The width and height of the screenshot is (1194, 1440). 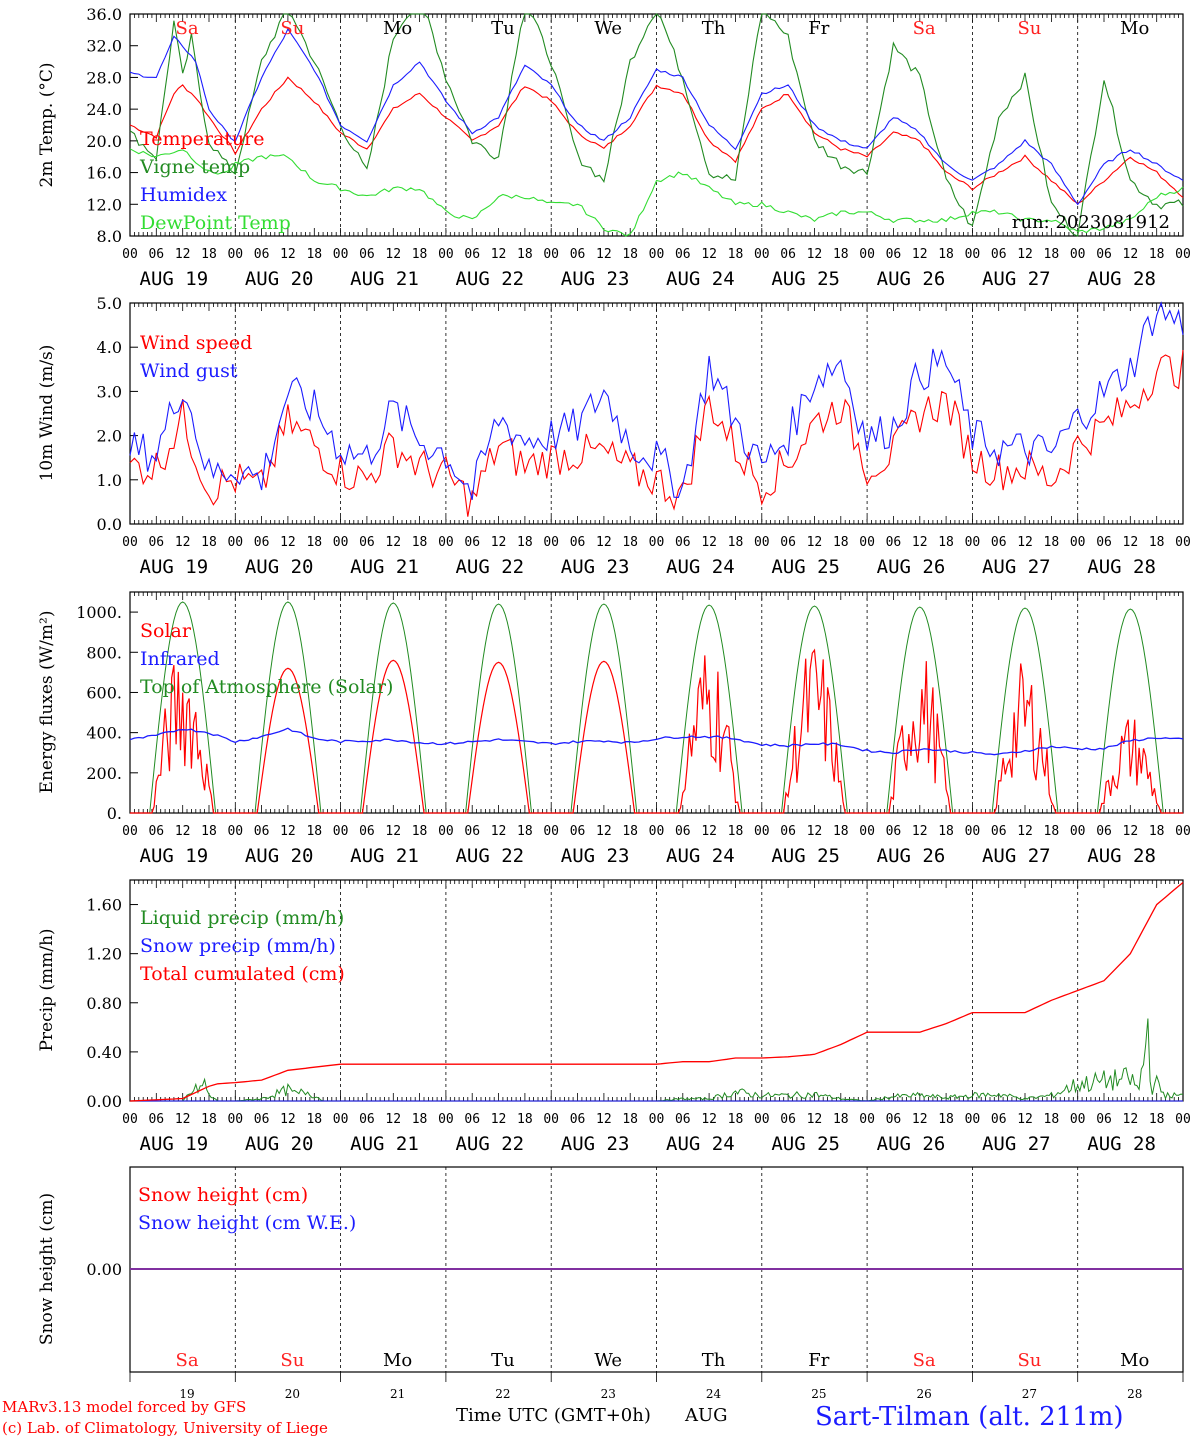 What do you see at coordinates (104, 692) in the screenshot?
I see `y-tick-label: 600.` at bounding box center [104, 692].